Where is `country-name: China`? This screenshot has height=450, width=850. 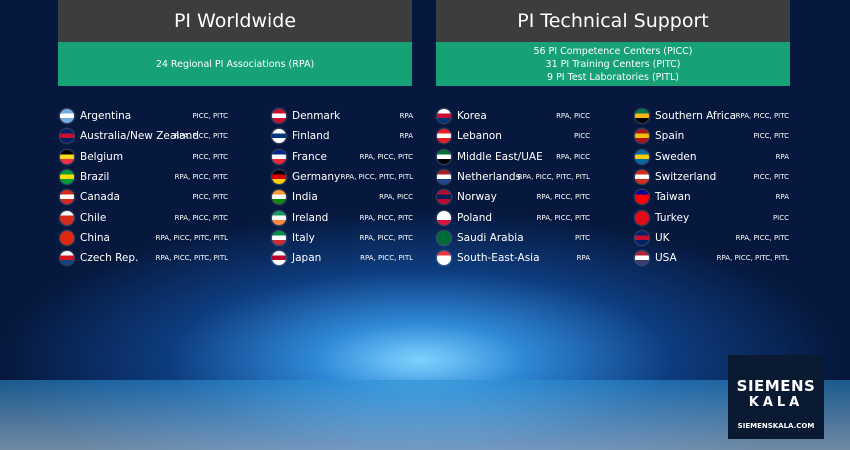 country-name: China is located at coordinates (95, 237).